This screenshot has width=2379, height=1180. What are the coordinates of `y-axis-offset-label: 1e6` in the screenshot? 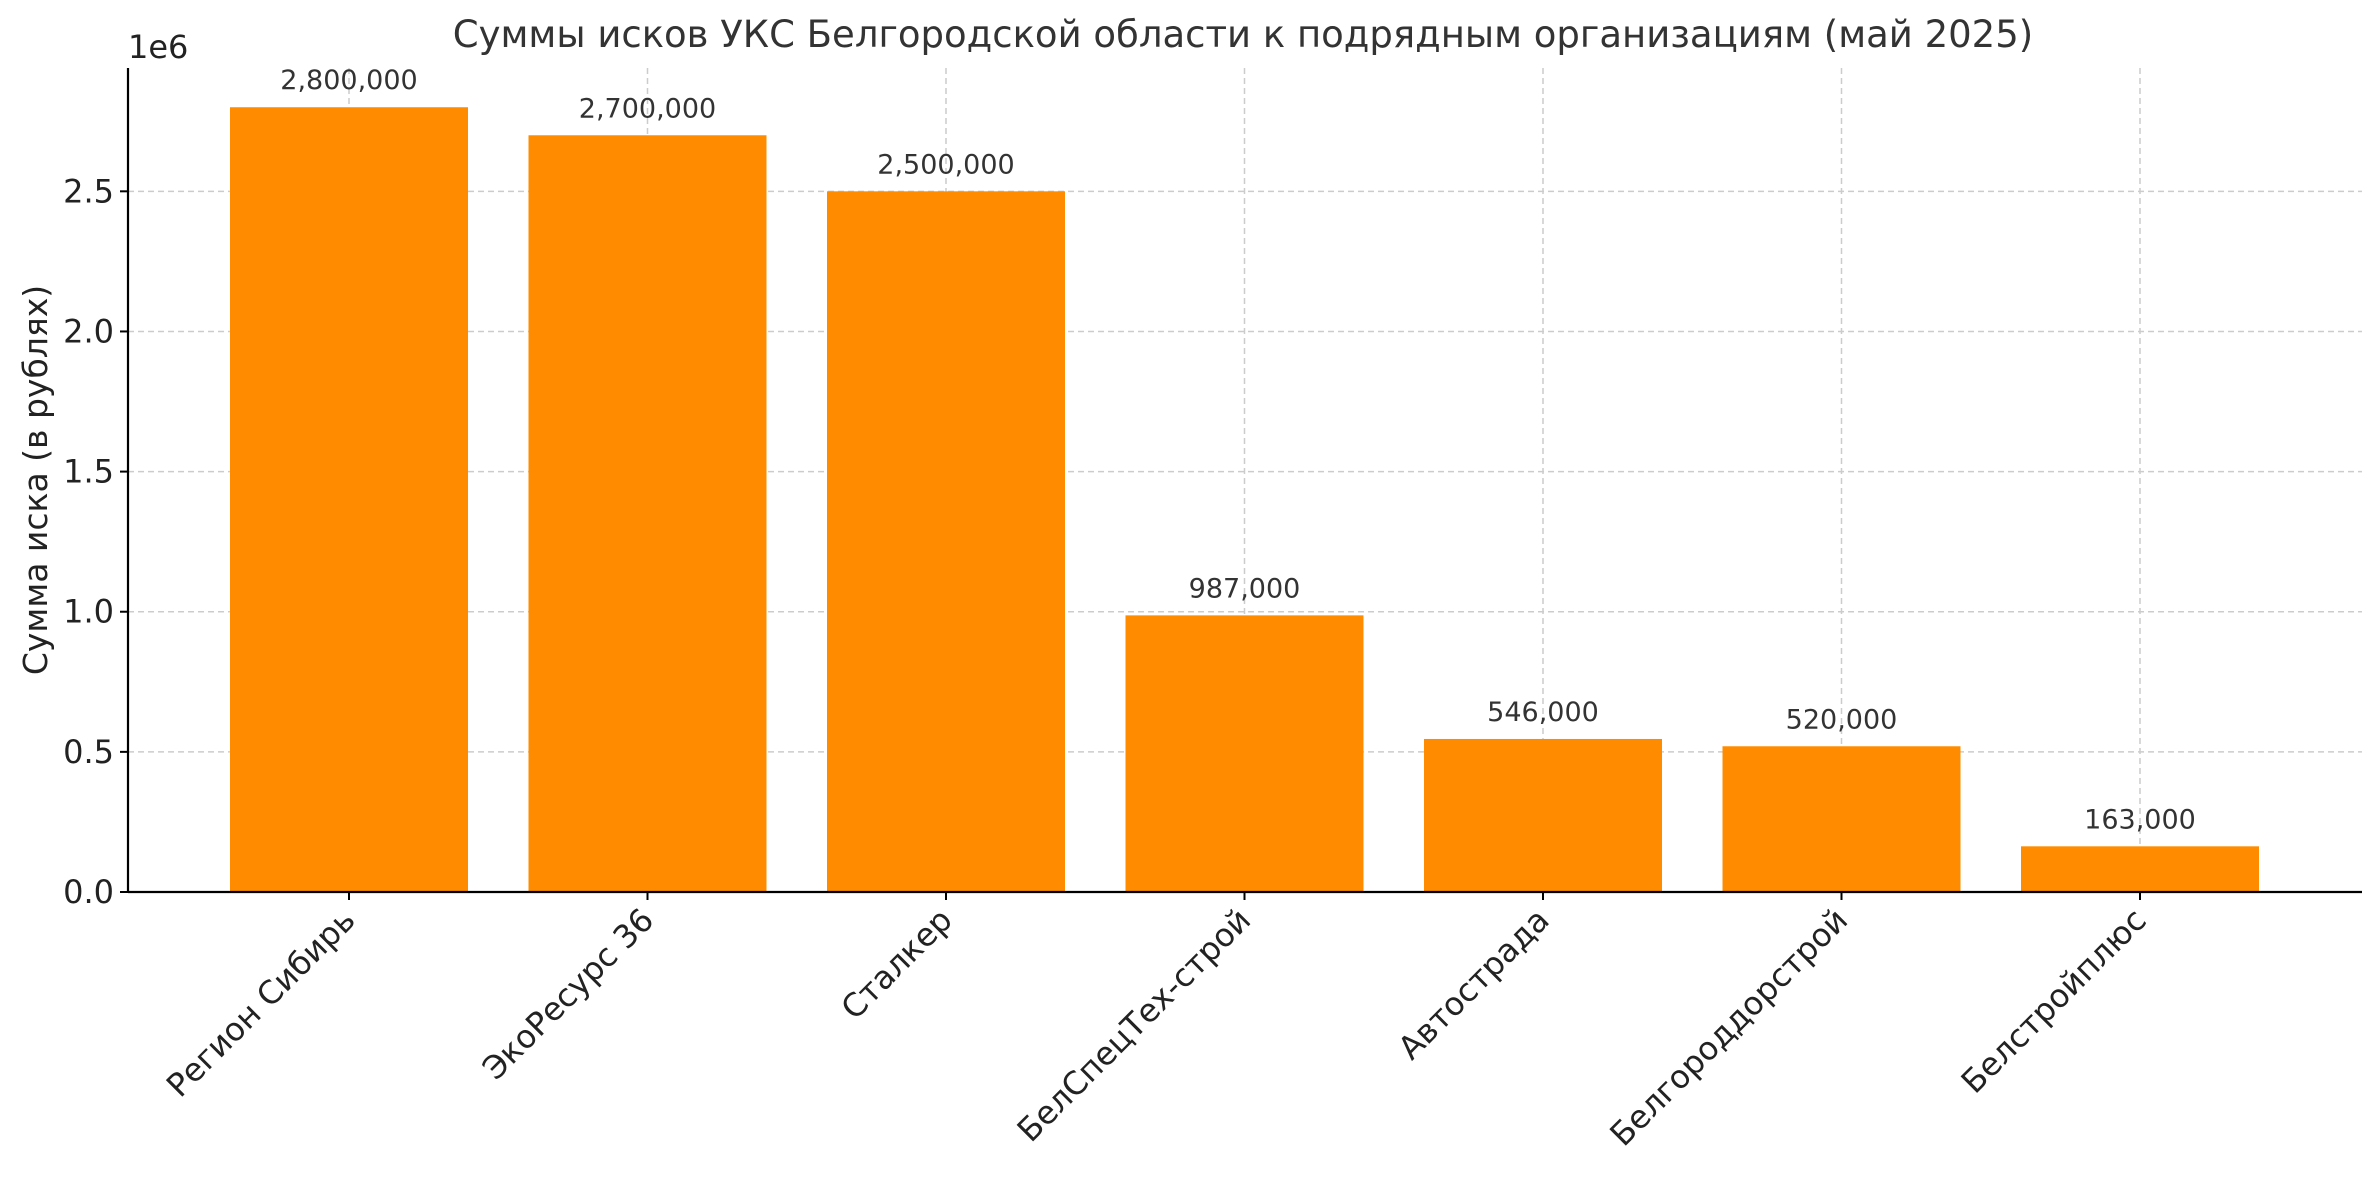 It's located at (158, 47).